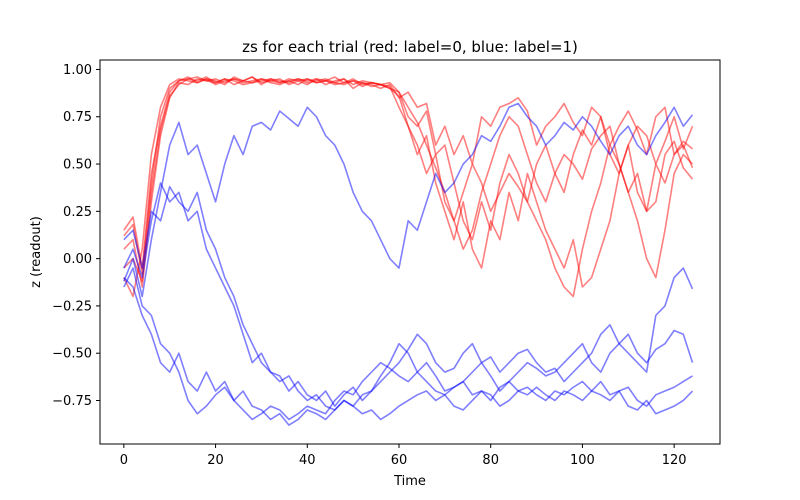  I want to click on y-axis-label: z (readout), so click(36, 252).